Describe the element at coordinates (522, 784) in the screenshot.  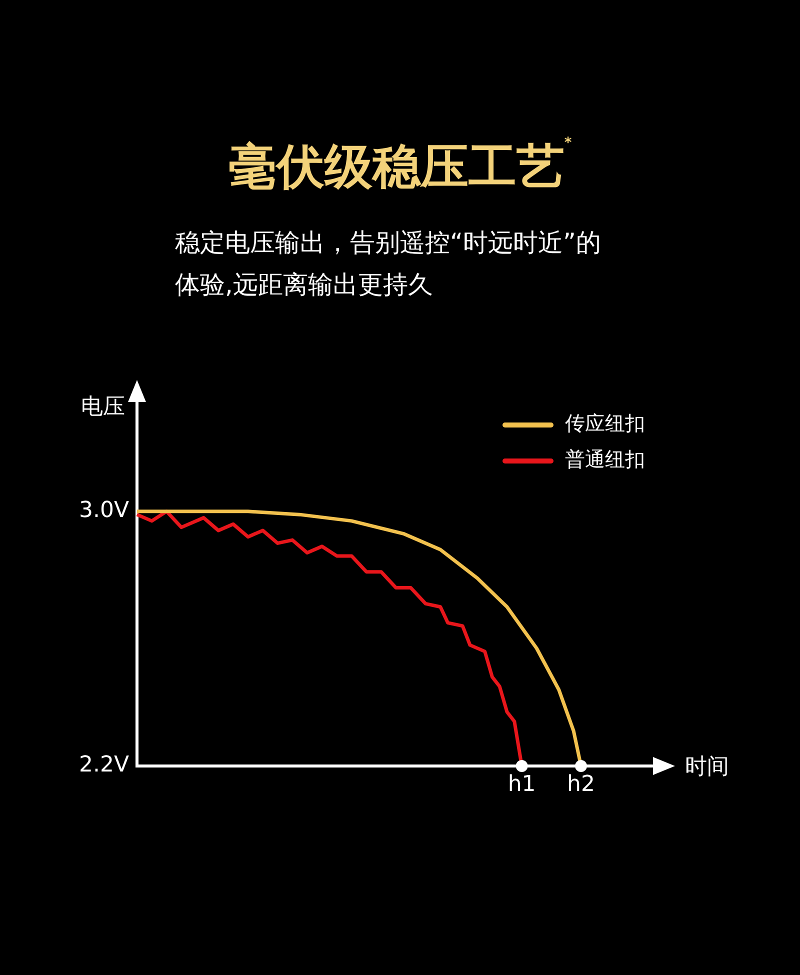
I see `x-tick-label: h1` at that location.